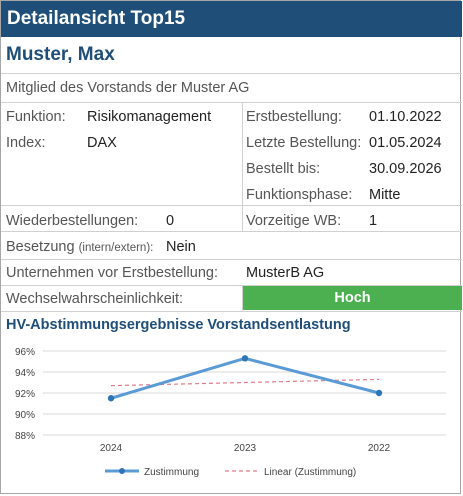  What do you see at coordinates (294, 221) in the screenshot?
I see `vorzeitige-wb-label: Vorzeitige WB:` at bounding box center [294, 221].